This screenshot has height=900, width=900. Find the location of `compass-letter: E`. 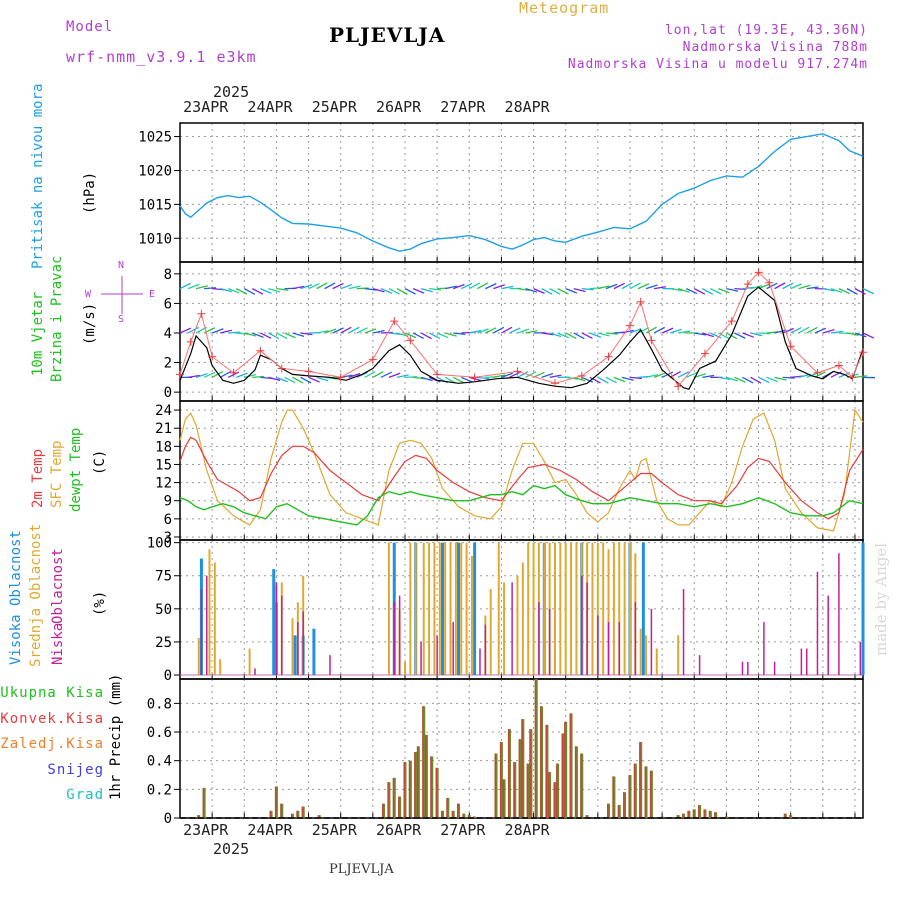

compass-letter: E is located at coordinates (152, 294).